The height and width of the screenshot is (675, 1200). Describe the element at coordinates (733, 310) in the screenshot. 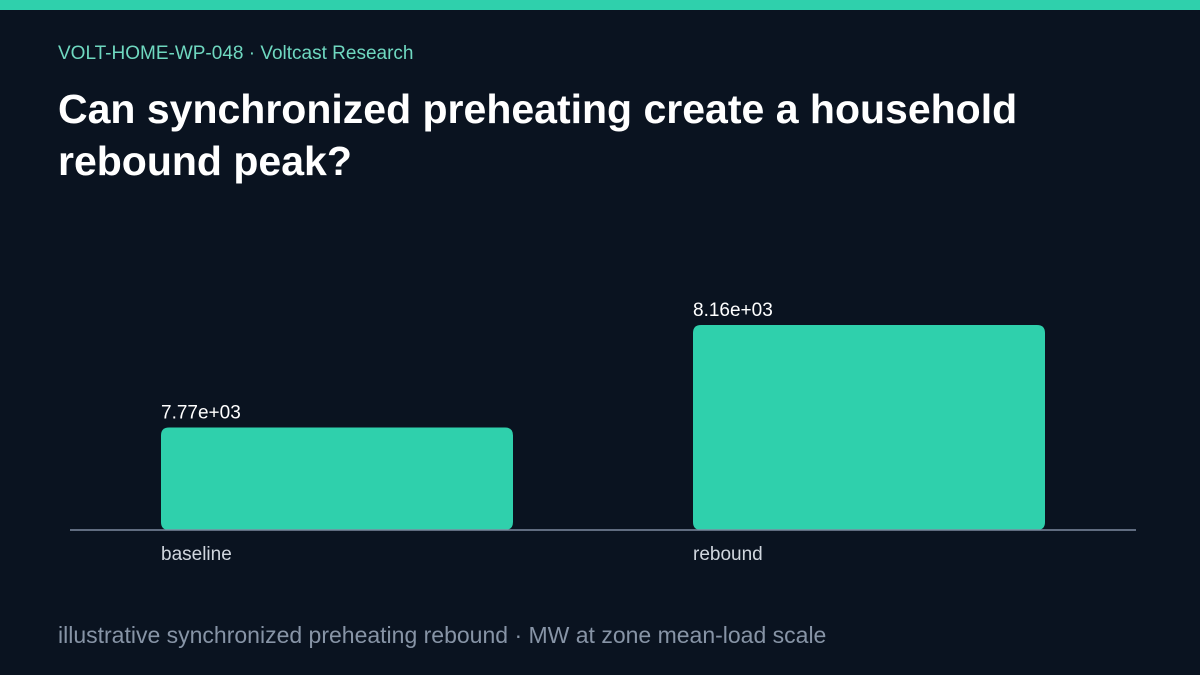

I see `value-label-rebound: 8.16e+03` at that location.